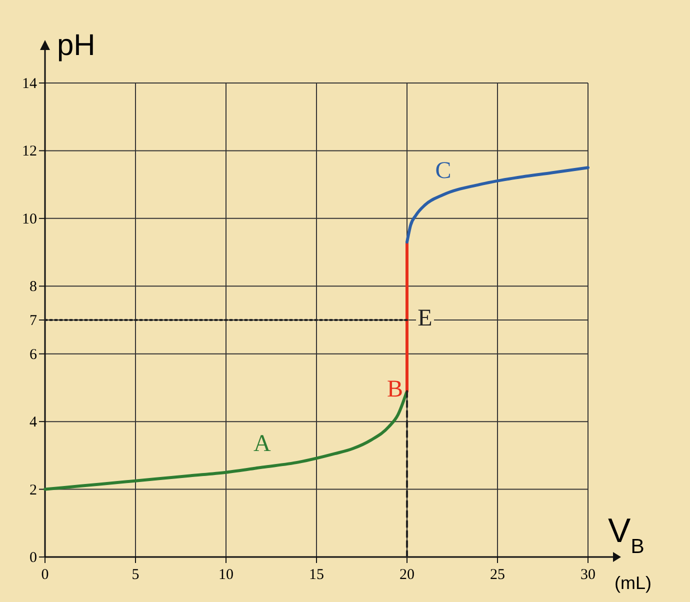  What do you see at coordinates (443, 171) in the screenshot?
I see `annotation: C` at bounding box center [443, 171].